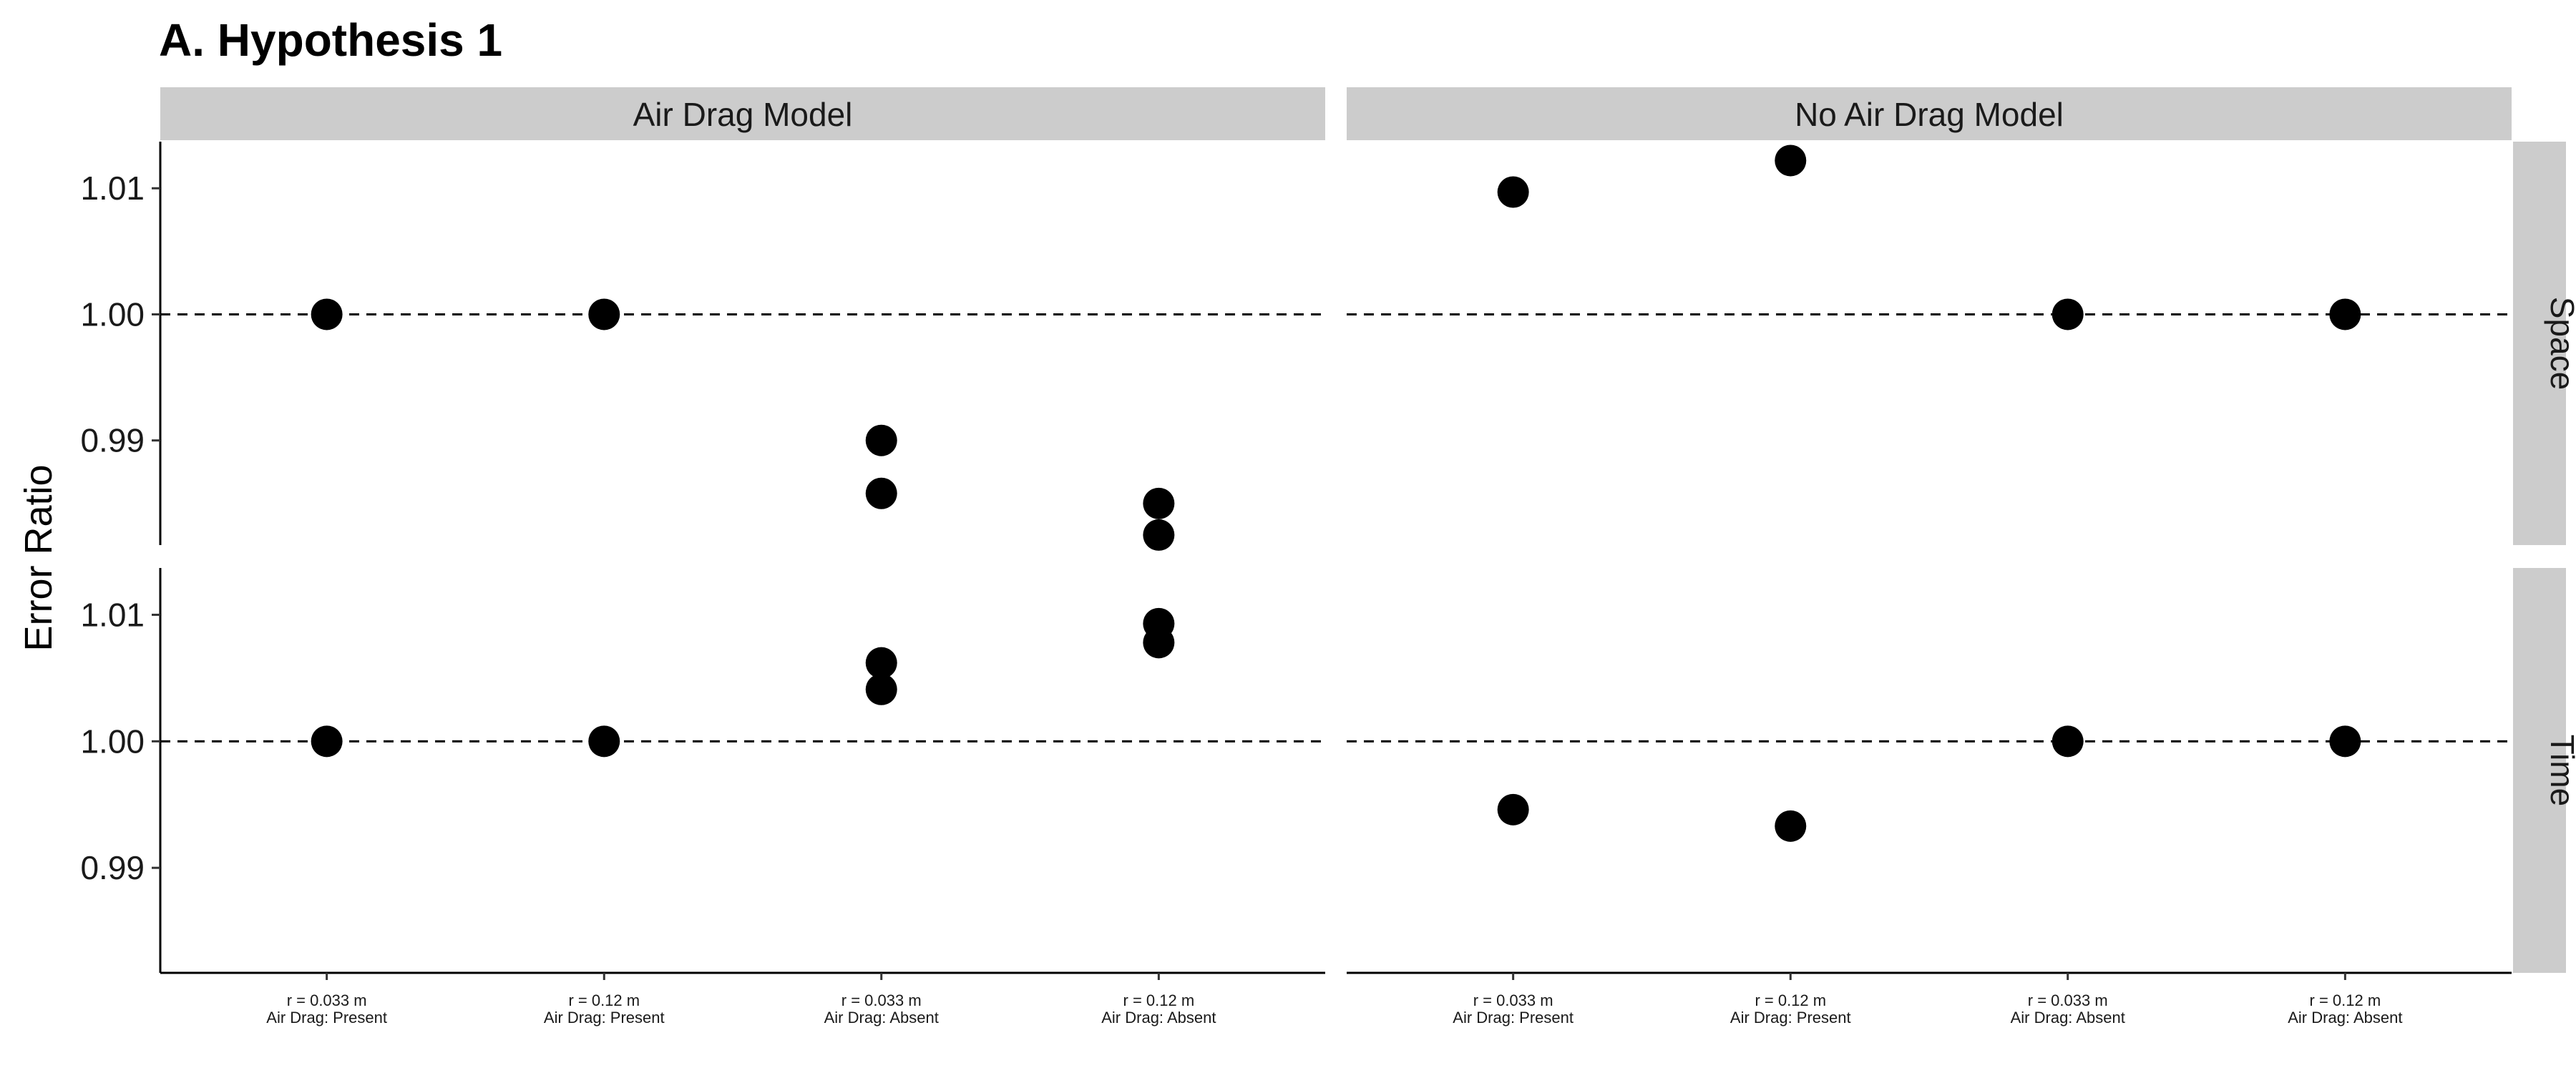  I want to click on facet-strip-label-row-1: Time, so click(2560, 771).